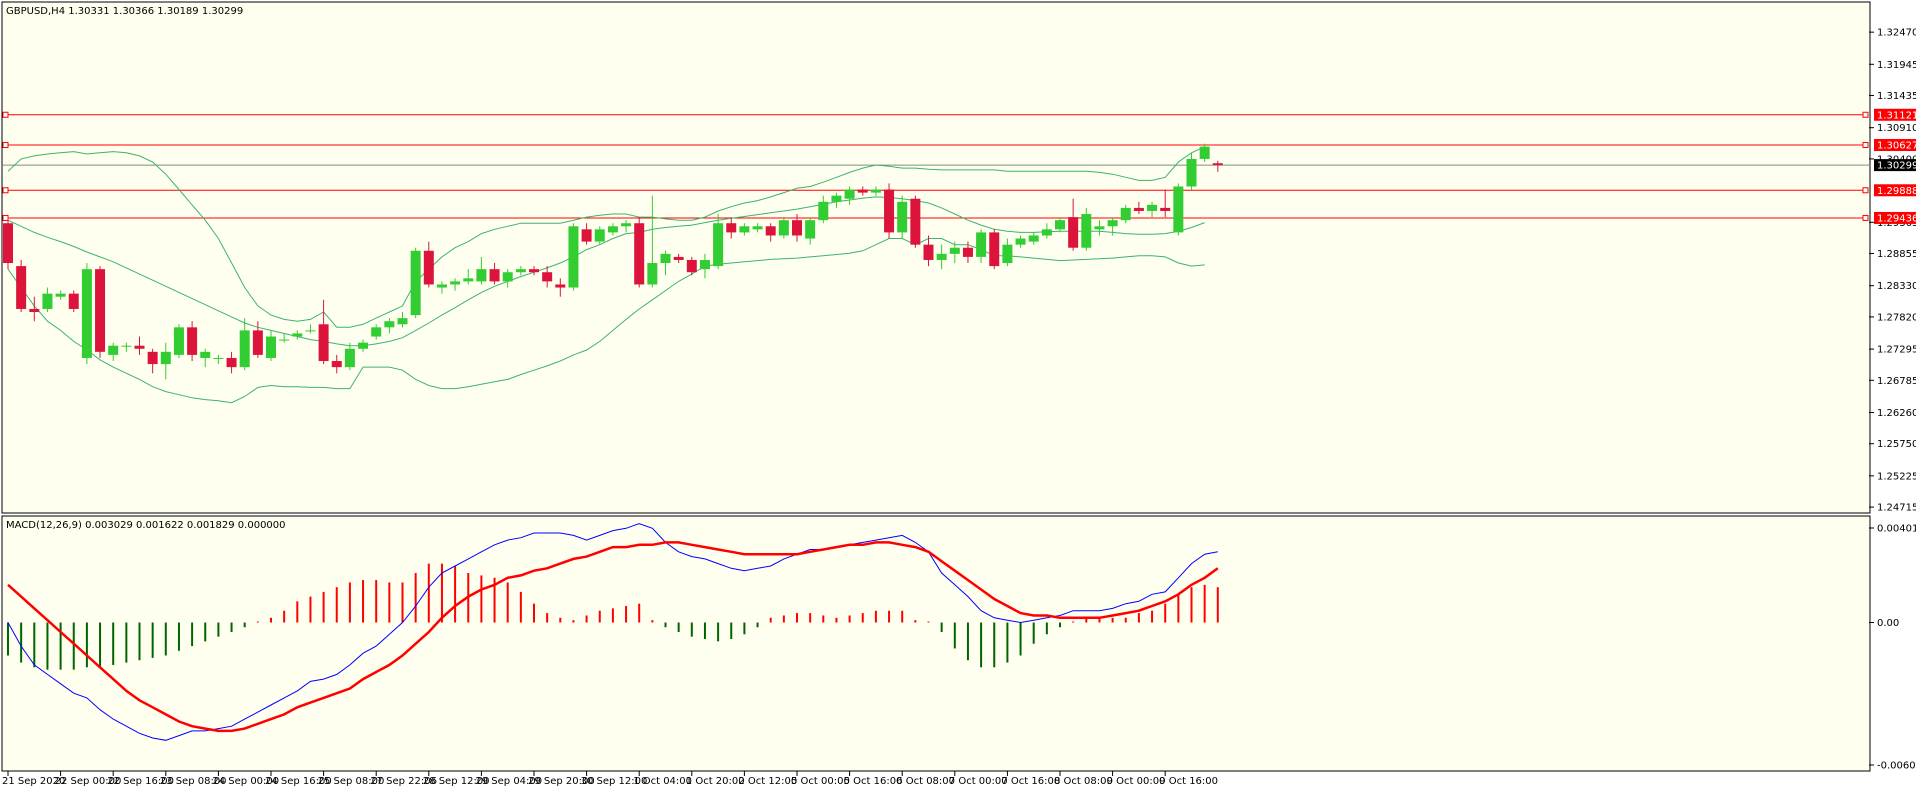  I want to click on time-tick-label: 30 Sep 12:00, so click(614, 781).